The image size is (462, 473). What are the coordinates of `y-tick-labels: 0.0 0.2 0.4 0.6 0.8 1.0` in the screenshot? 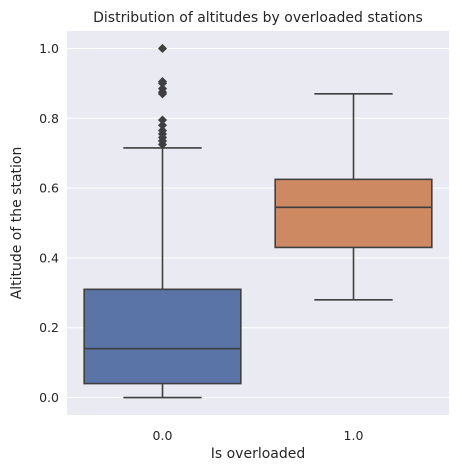 It's located at (49, 223).